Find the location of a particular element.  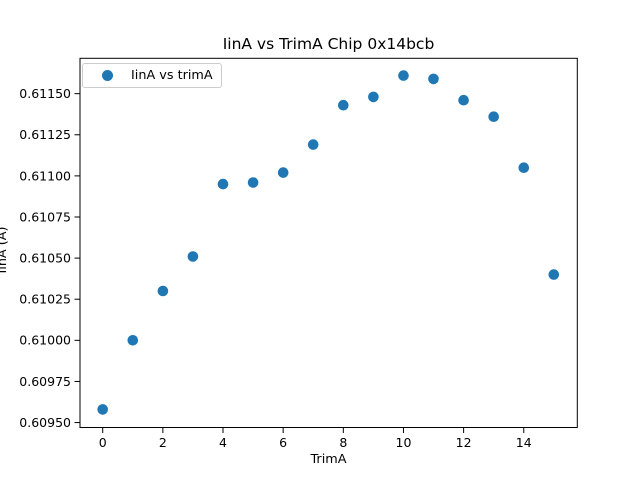

legend-label: IinA vs trimA is located at coordinates (172, 75).